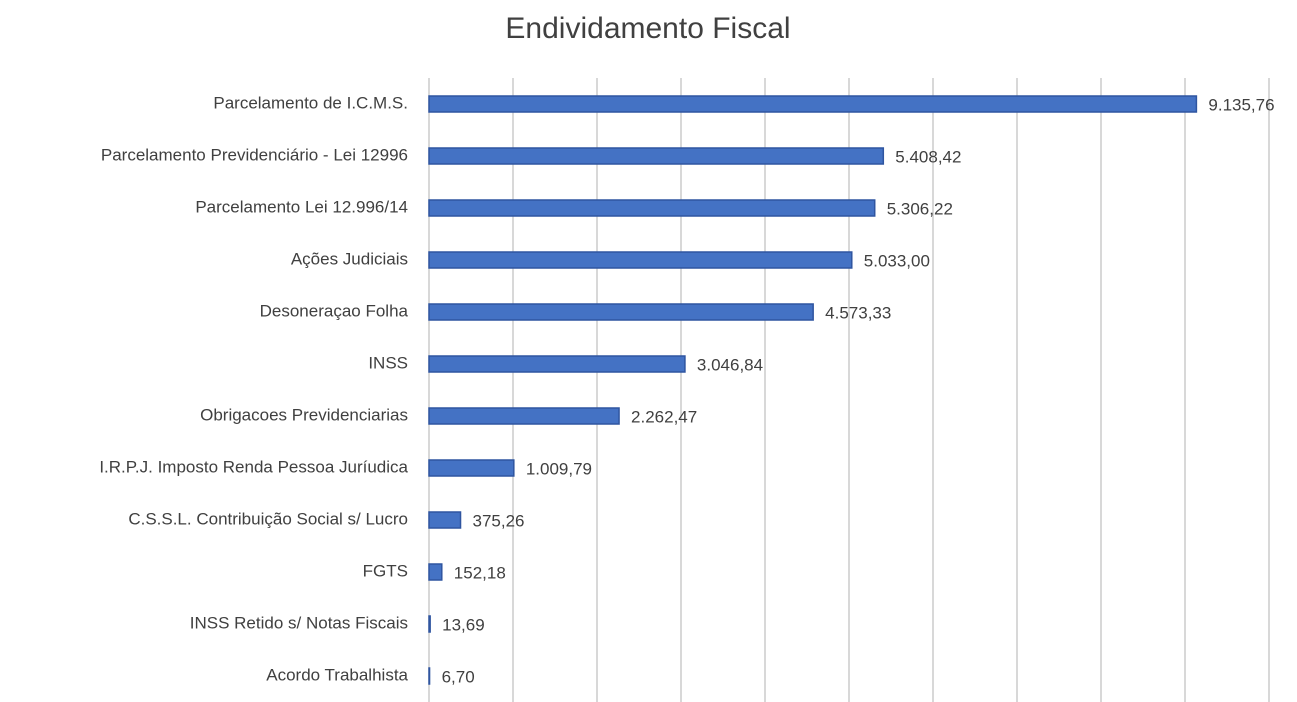 The height and width of the screenshot is (702, 1297). What do you see at coordinates (480, 572) in the screenshot?
I see `data-label: 152,18` at bounding box center [480, 572].